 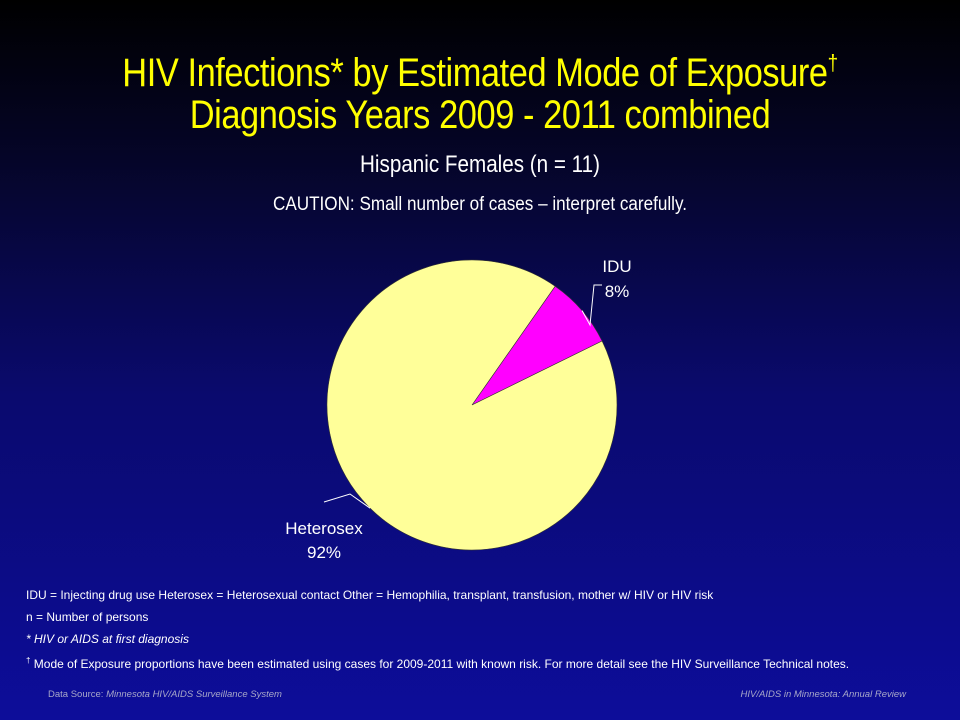 I want to click on pie-leader-lines, so click(x=462, y=396).